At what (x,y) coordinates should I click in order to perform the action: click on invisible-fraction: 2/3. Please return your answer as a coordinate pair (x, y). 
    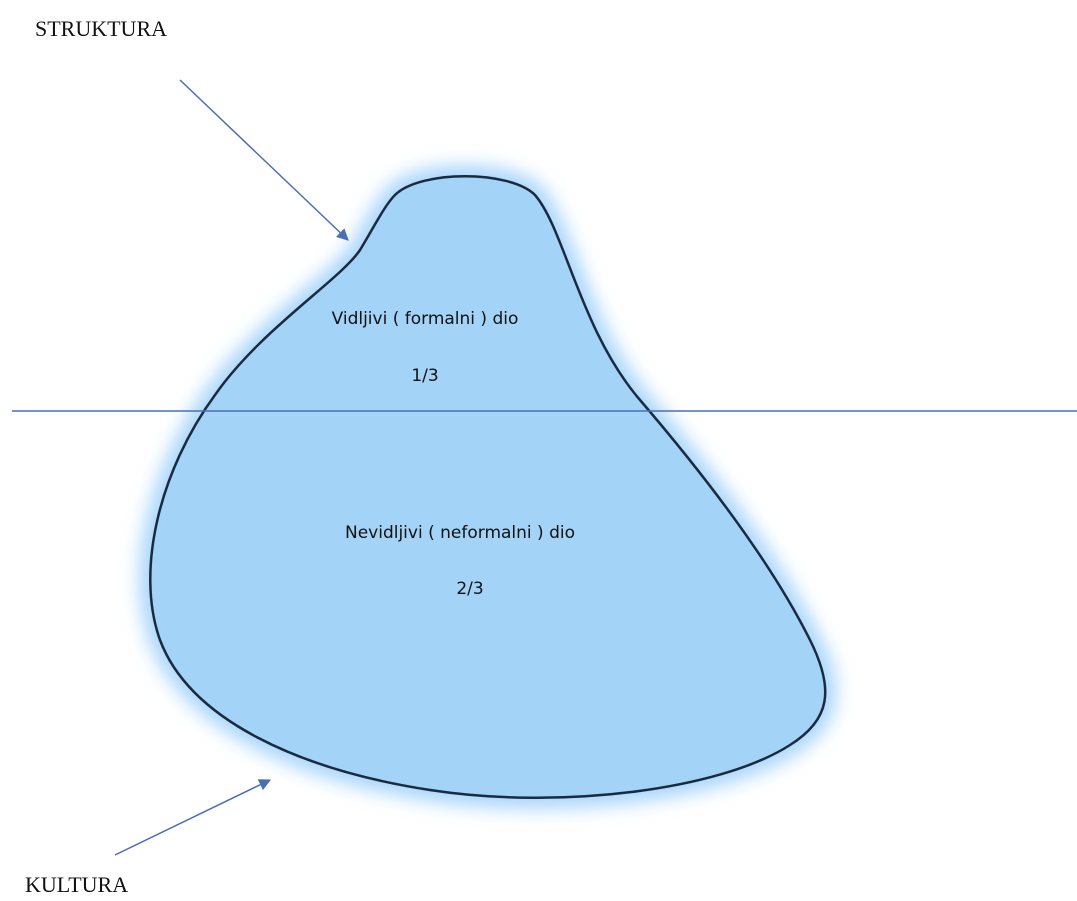
    Looking at the image, I should click on (469, 589).